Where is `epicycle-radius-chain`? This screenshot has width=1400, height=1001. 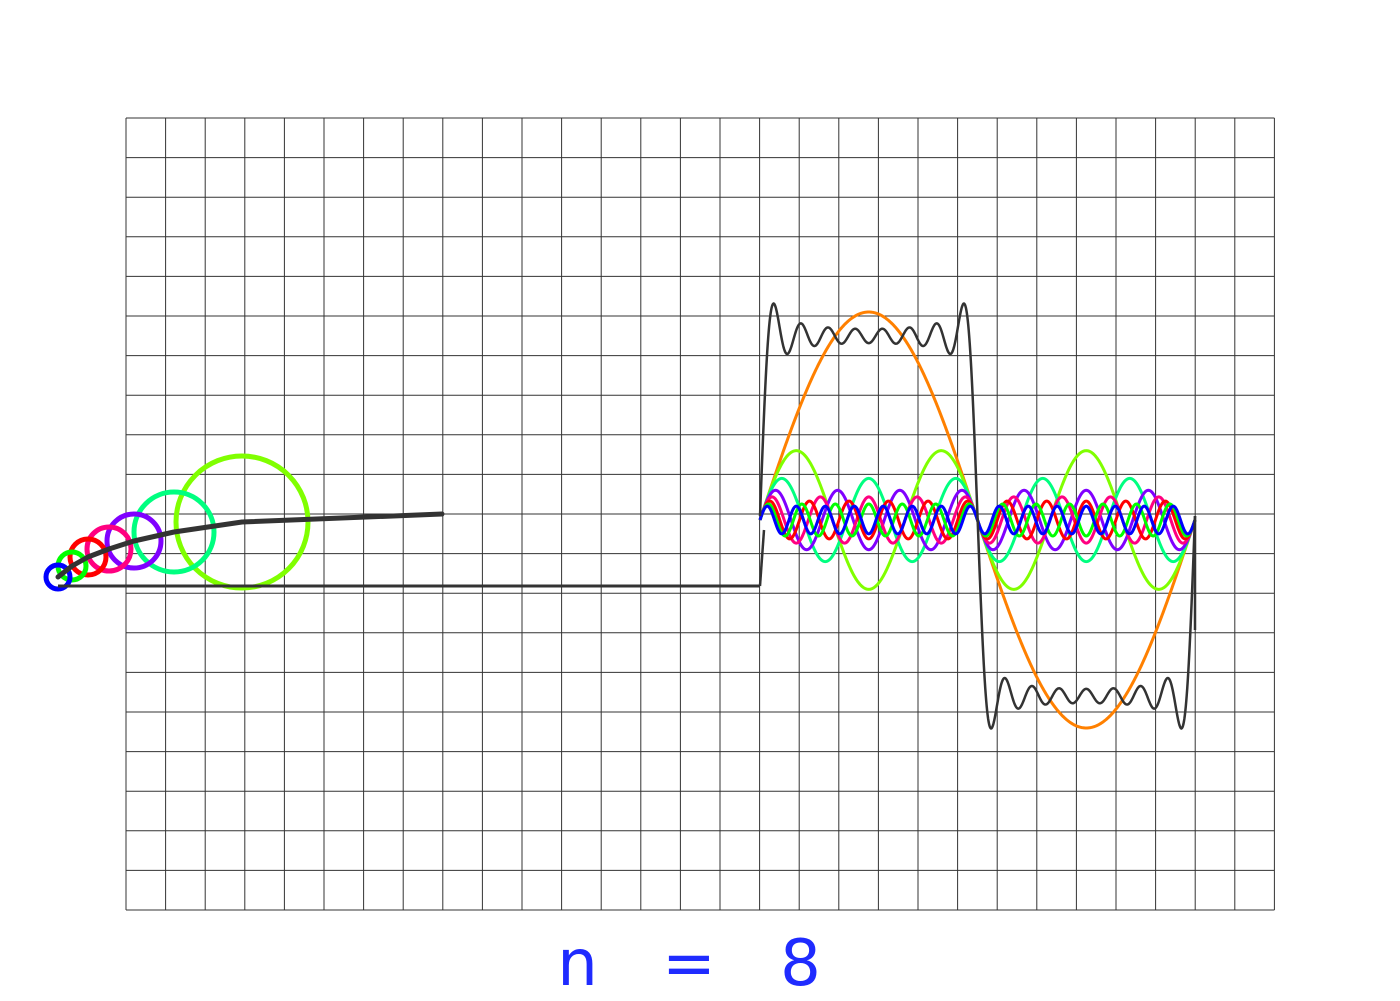 epicycle-radius-chain is located at coordinates (250, 545).